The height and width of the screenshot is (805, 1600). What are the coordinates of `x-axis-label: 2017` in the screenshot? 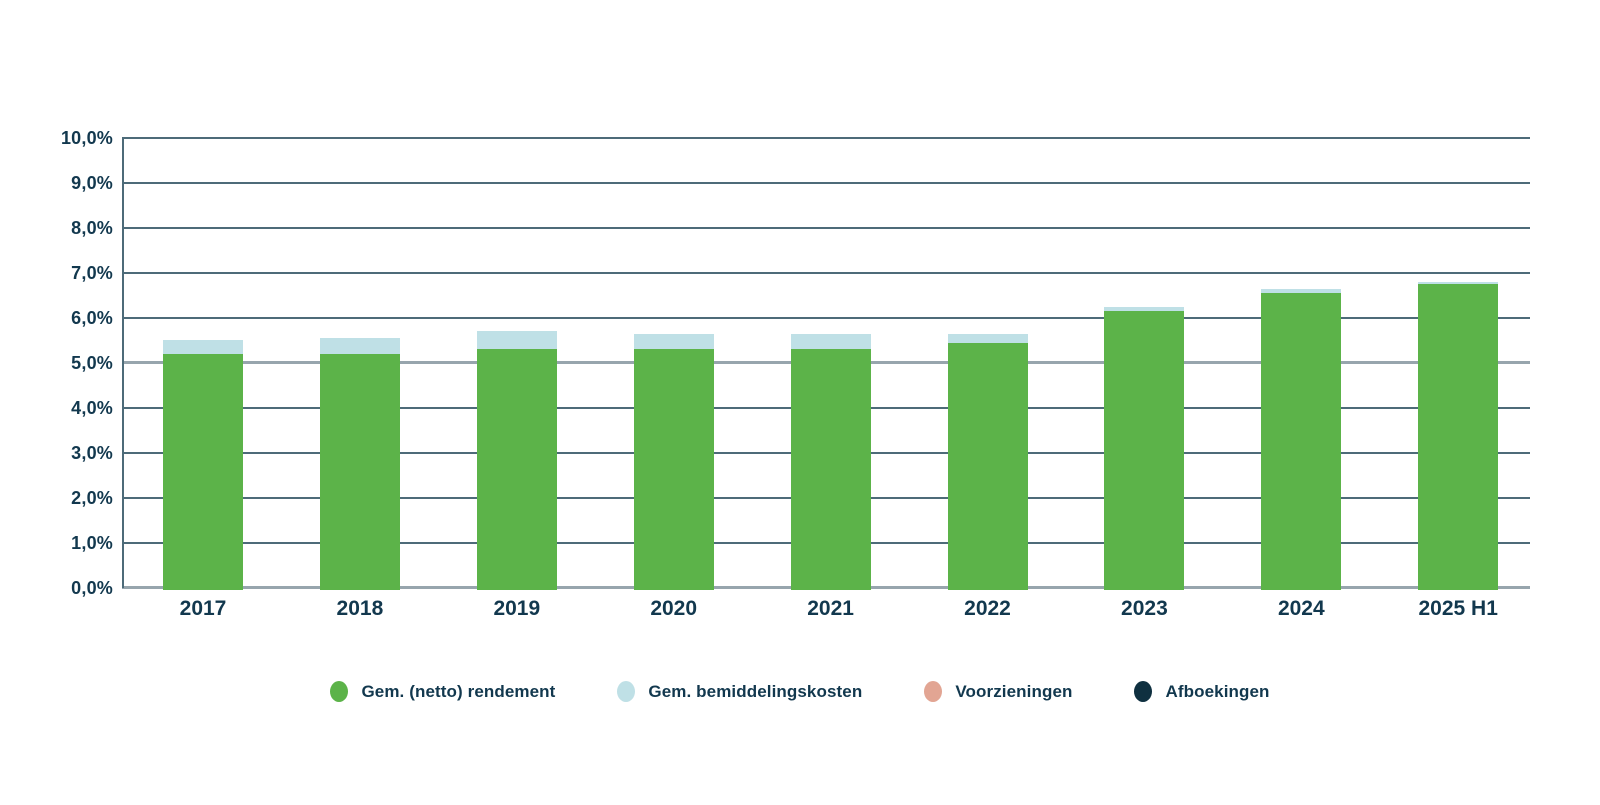 It's located at (203, 608).